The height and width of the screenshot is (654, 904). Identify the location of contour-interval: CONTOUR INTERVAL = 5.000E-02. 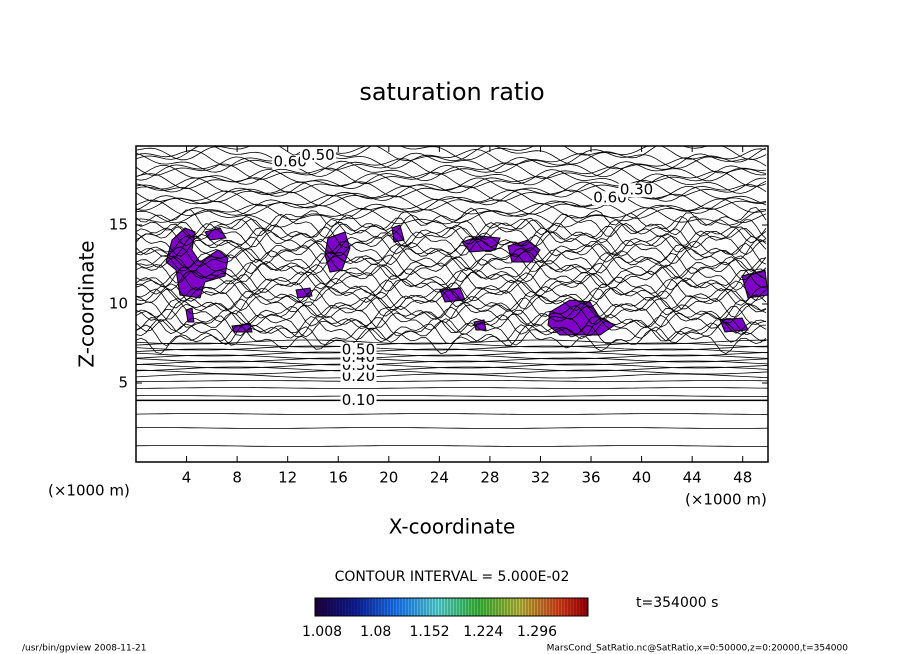
(452, 577).